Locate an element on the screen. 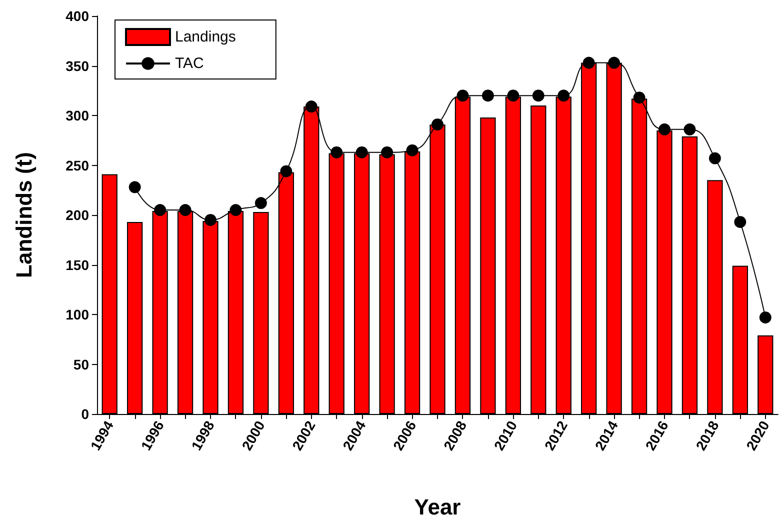  y-tick-label: 350 is located at coordinates (78, 66).